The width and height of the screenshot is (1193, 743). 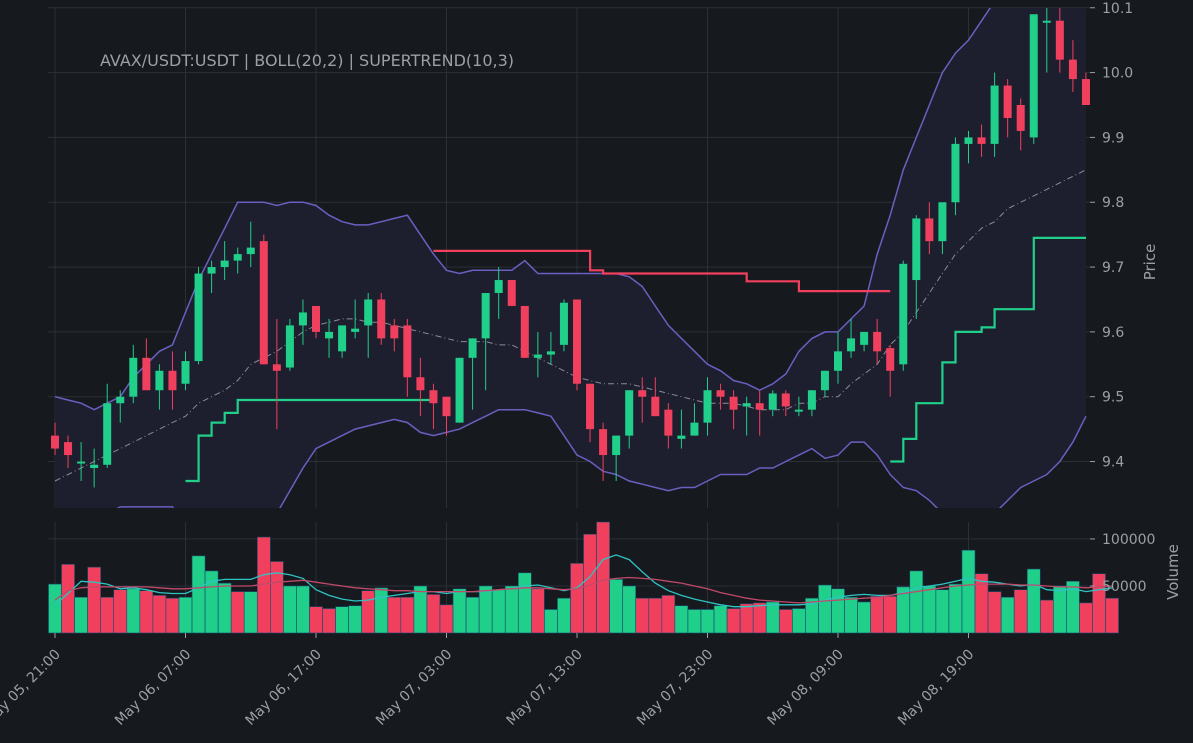 I want to click on supertrend-up-line, so click(x=309, y=440).